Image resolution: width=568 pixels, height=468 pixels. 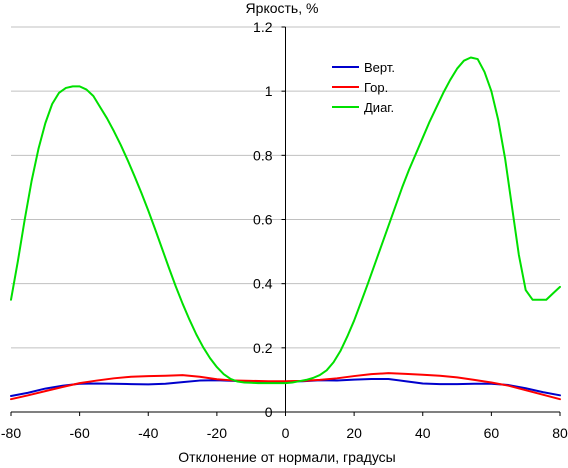 I want to click on x-tick-label-8: 80, so click(x=560, y=433).